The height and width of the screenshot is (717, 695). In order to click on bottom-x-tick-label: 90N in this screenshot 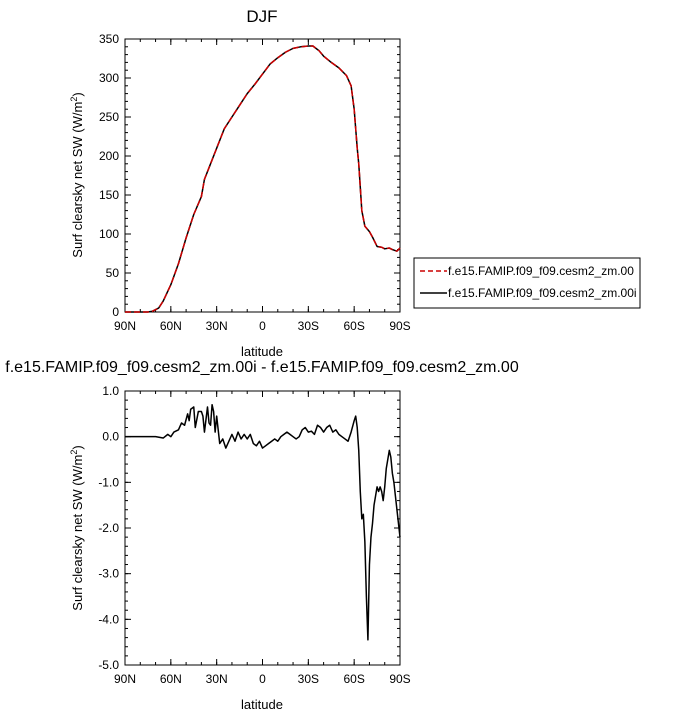, I will do `click(125, 679)`.